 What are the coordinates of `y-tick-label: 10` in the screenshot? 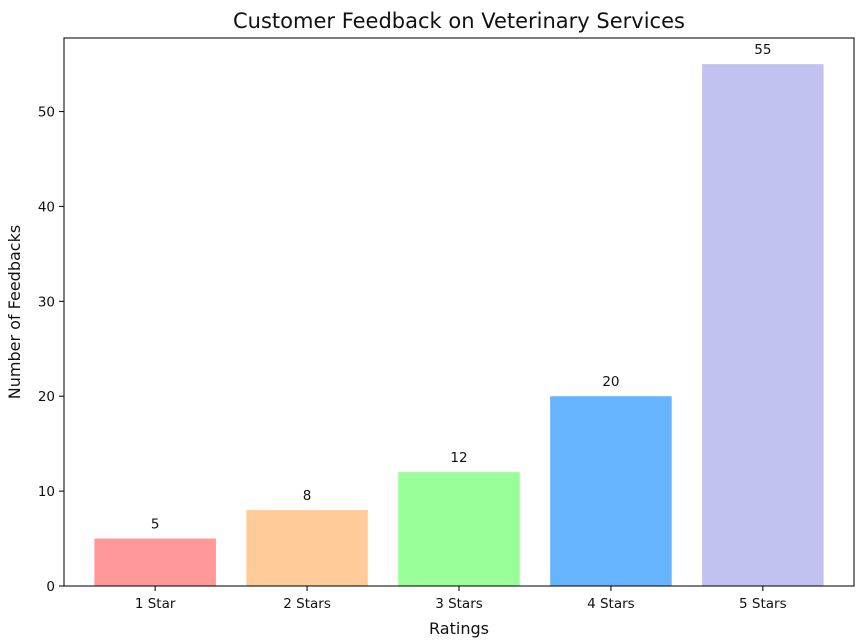 It's located at (46, 492).